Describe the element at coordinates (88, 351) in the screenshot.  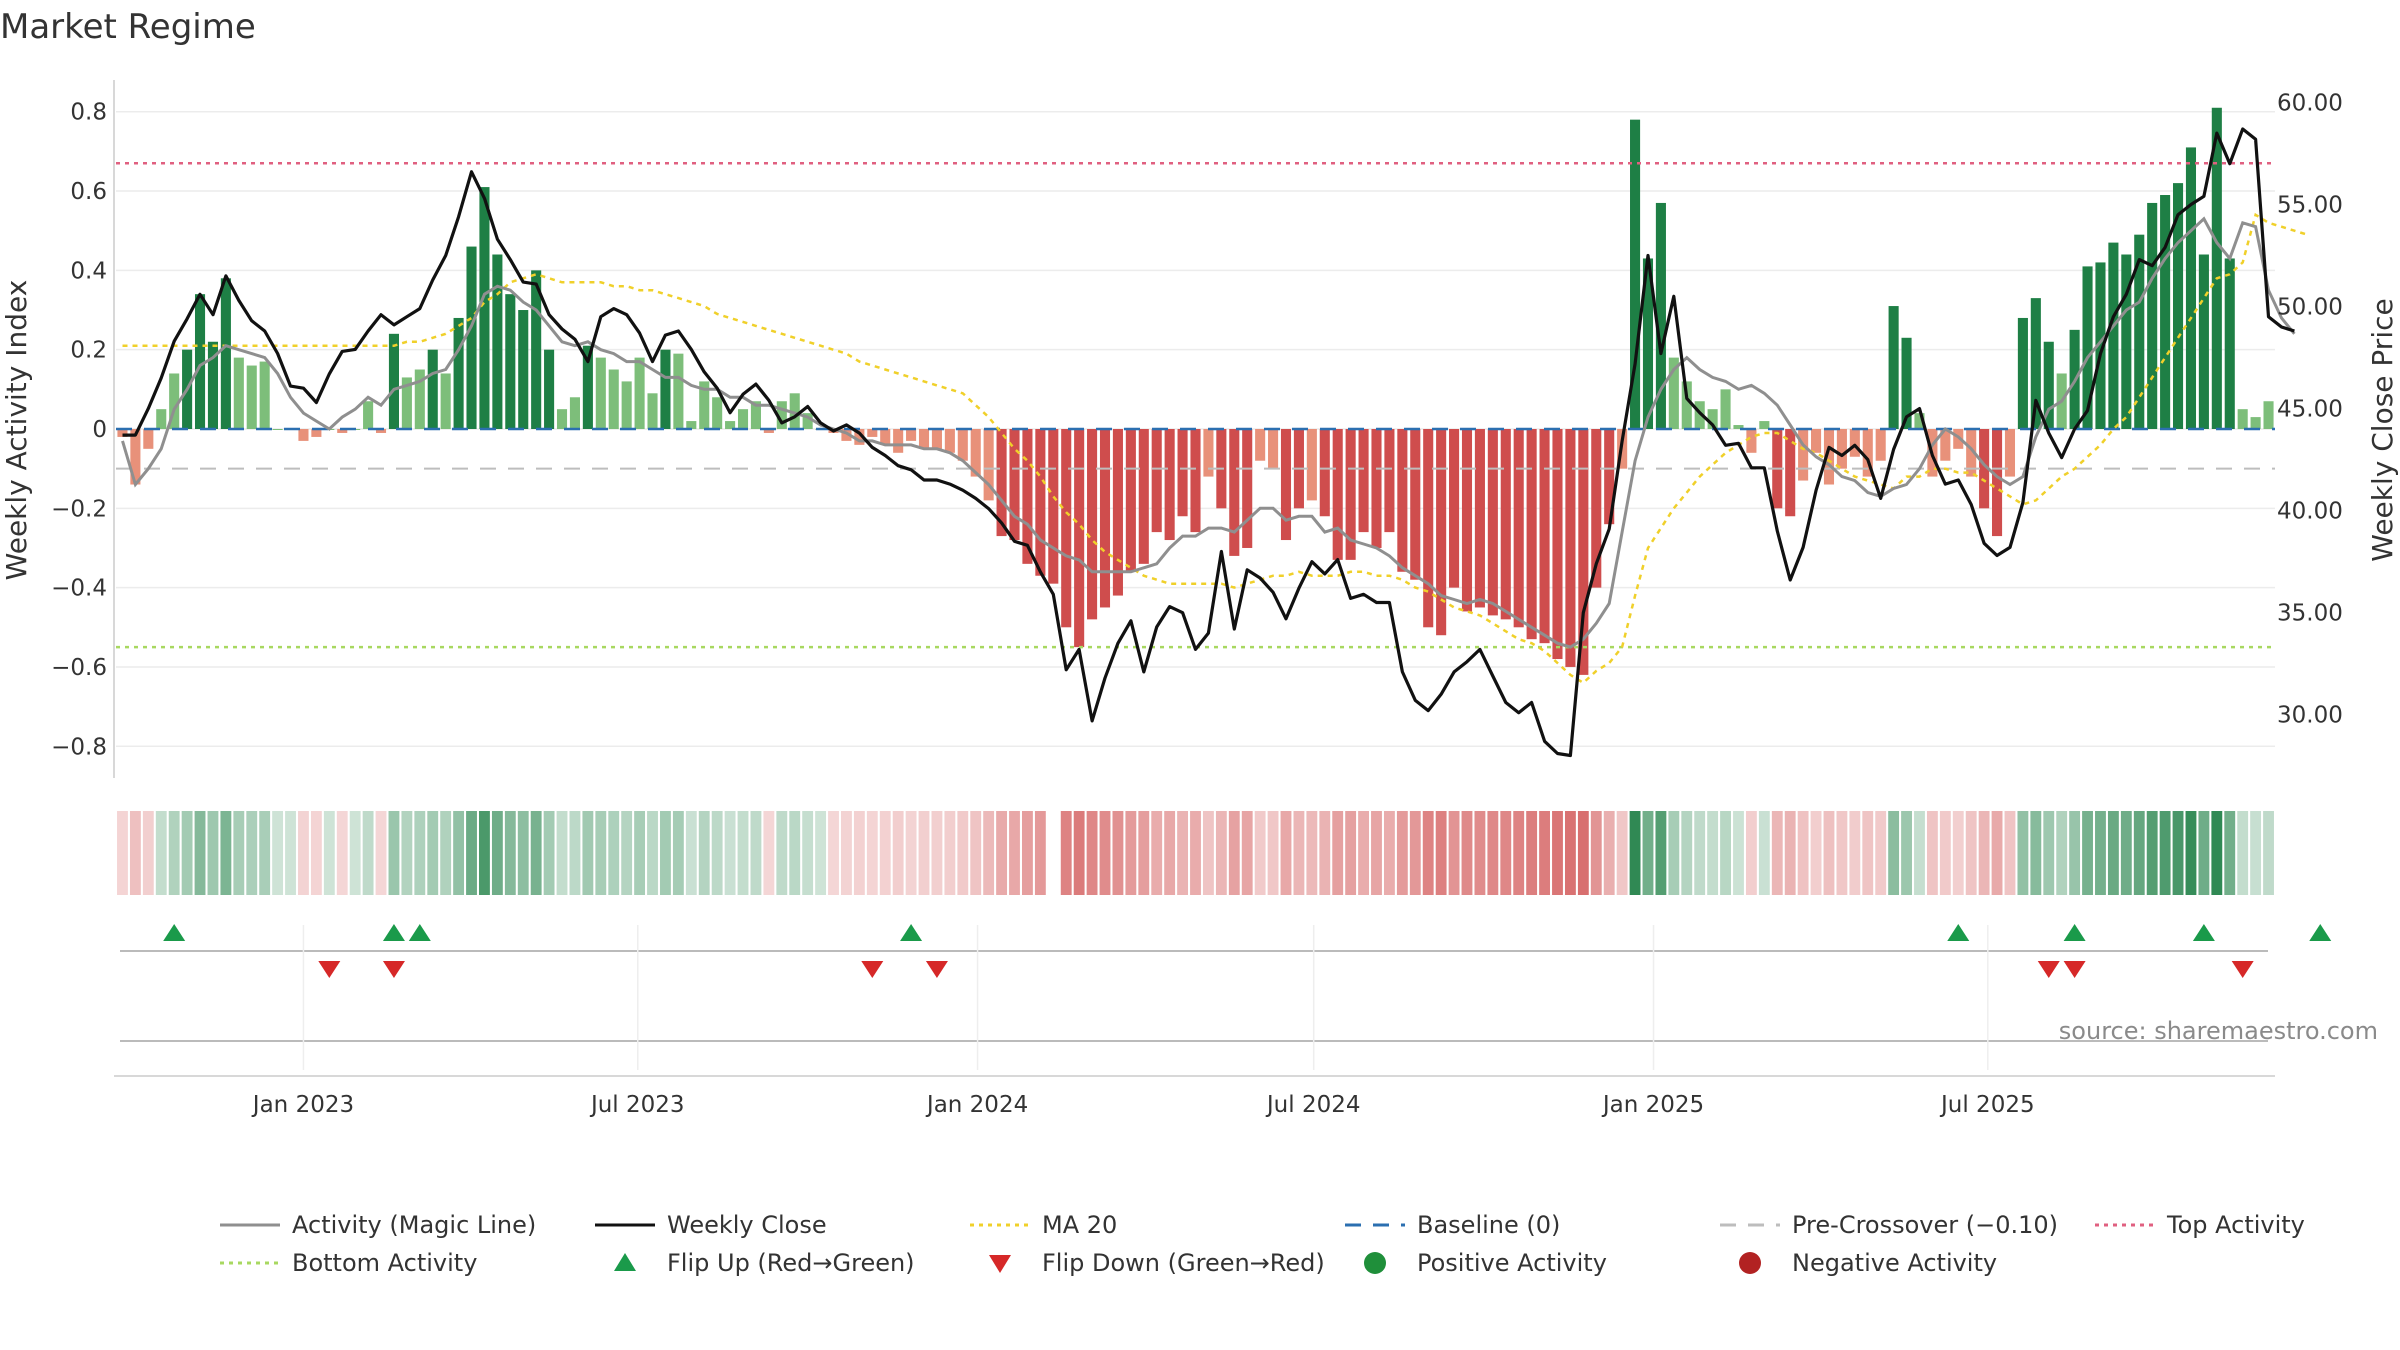
I see `y-tick-label: 0.2` at that location.